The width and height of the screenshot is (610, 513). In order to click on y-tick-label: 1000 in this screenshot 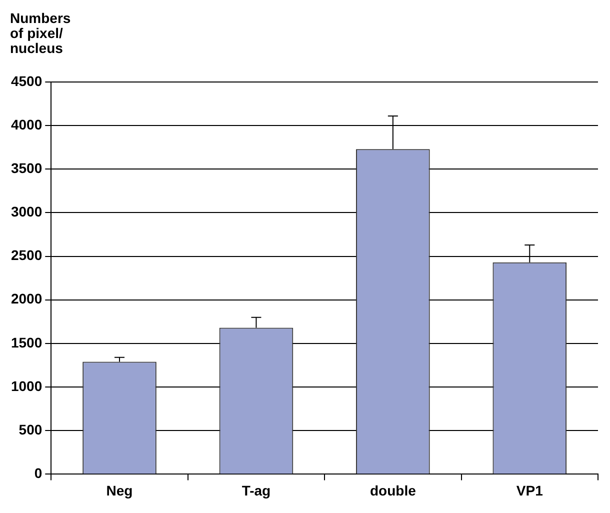, I will do `click(26, 386)`.